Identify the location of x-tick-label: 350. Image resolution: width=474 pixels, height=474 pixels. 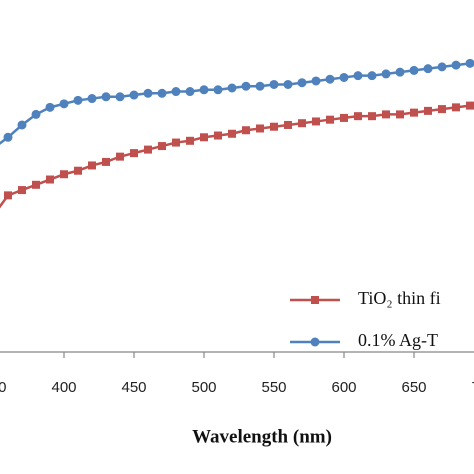
(3, 387).